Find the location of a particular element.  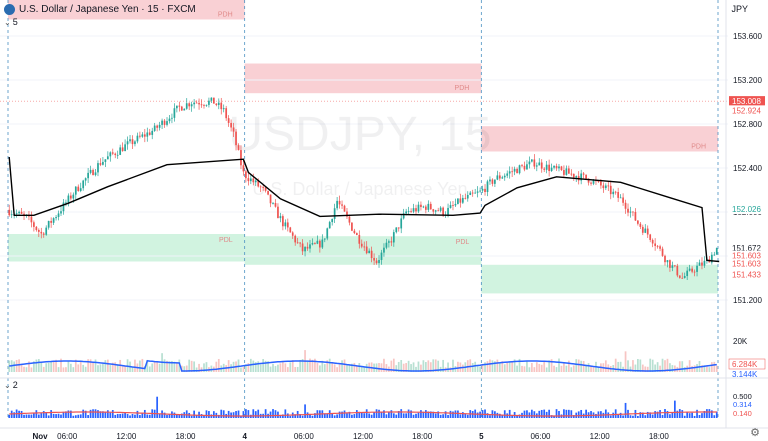

chart-legend: U.S. Dollar / Japanese Yen · 15 · FXCM is located at coordinates (98, 9).